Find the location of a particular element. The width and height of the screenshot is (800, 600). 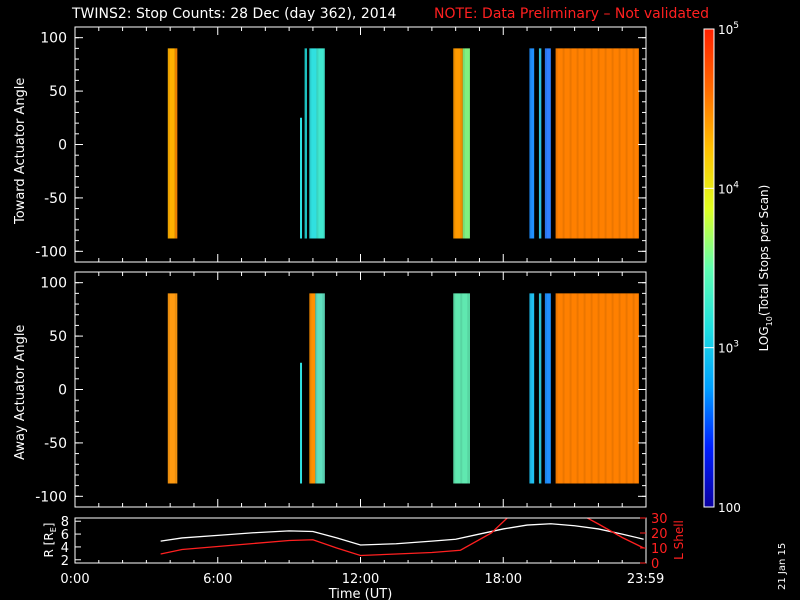

colorbar-tick-label: 10⁴ is located at coordinates (728, 188).